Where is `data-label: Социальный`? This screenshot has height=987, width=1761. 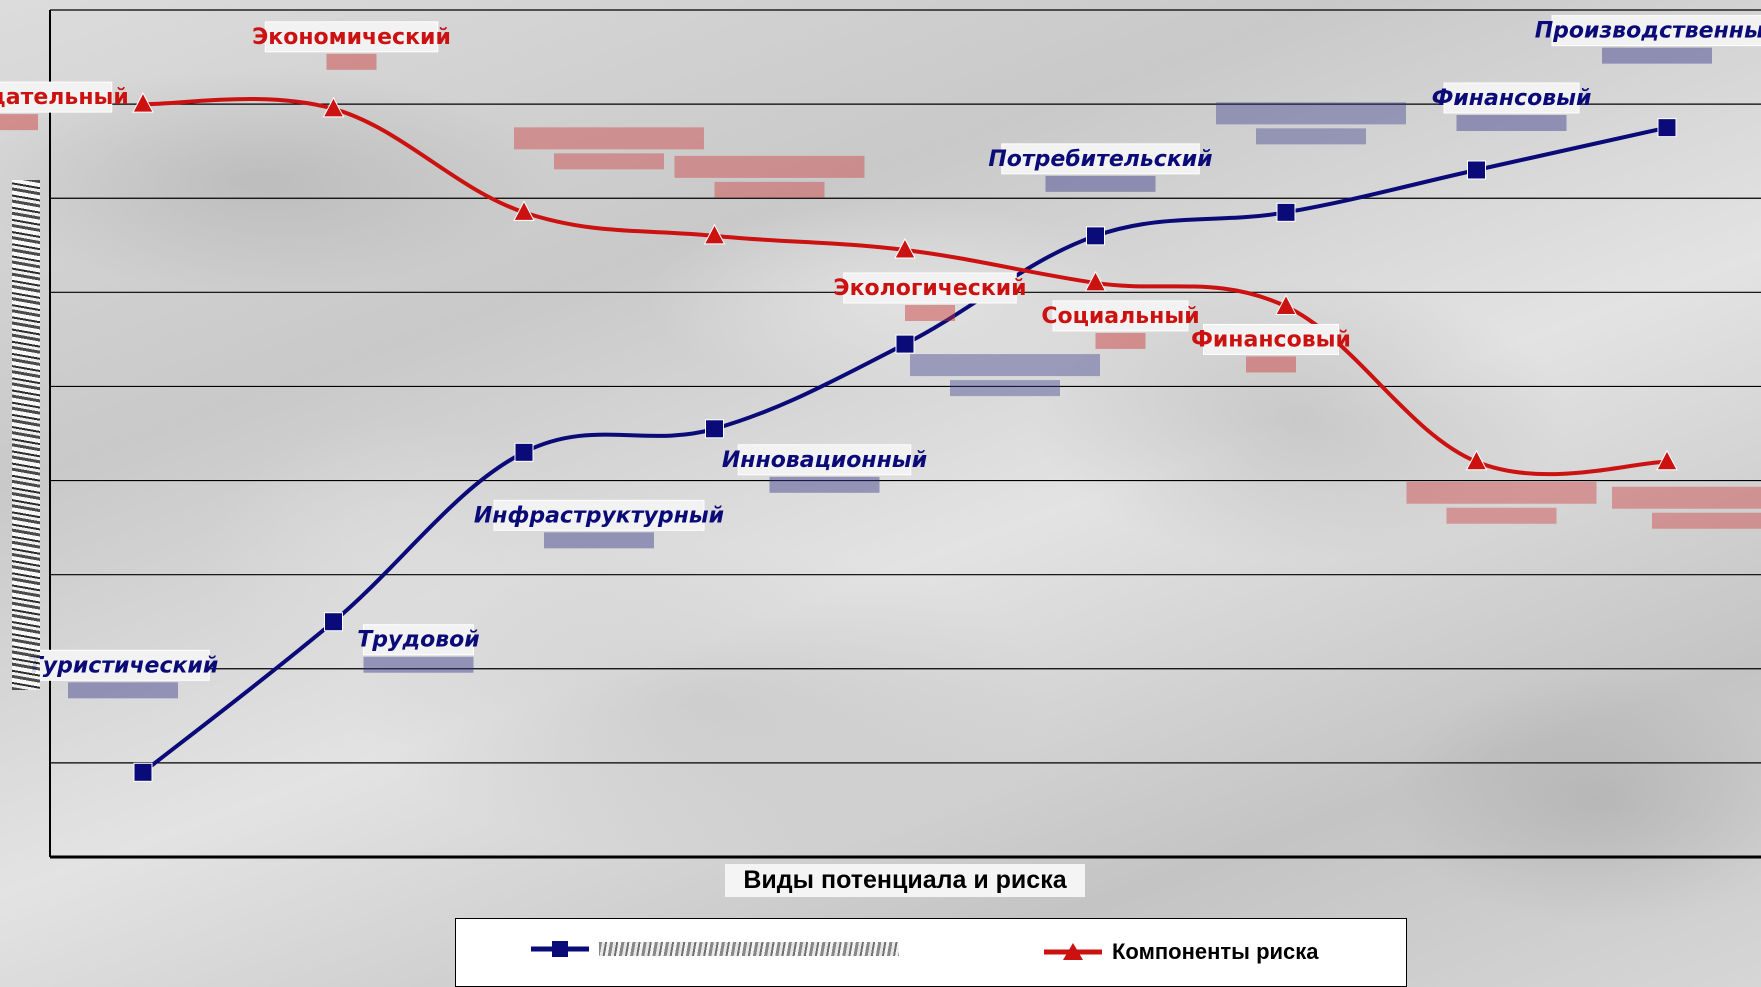
data-label: Социальный is located at coordinates (1120, 316).